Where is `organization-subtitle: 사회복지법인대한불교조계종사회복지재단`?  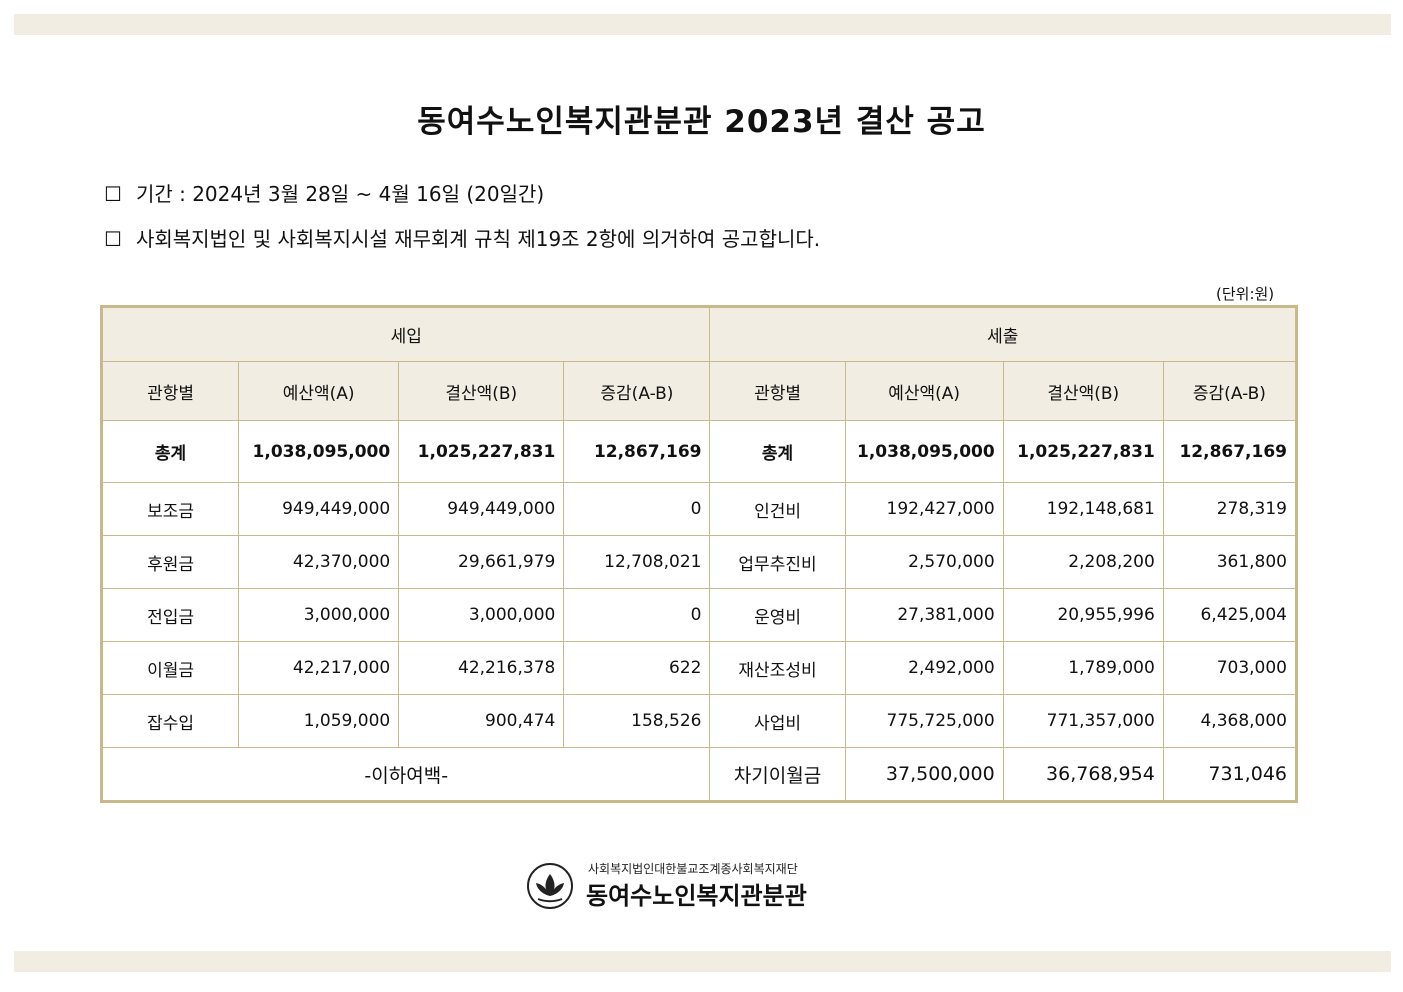
organization-subtitle: 사회복지법인대한불교조계종사회복지재단 is located at coordinates (693, 869).